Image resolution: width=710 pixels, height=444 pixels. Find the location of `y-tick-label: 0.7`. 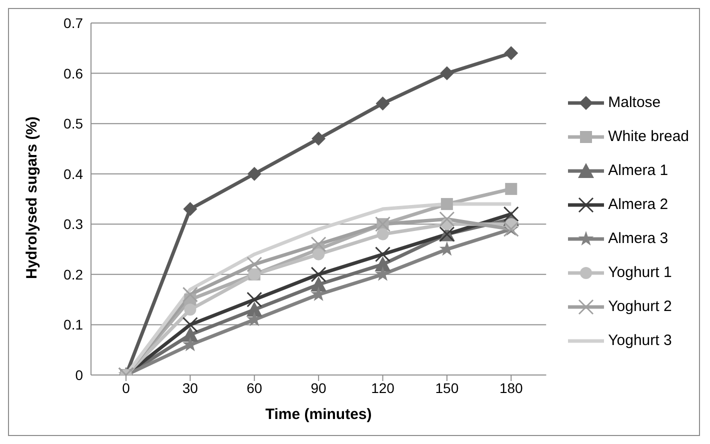

y-tick-label: 0.7 is located at coordinates (74, 22).